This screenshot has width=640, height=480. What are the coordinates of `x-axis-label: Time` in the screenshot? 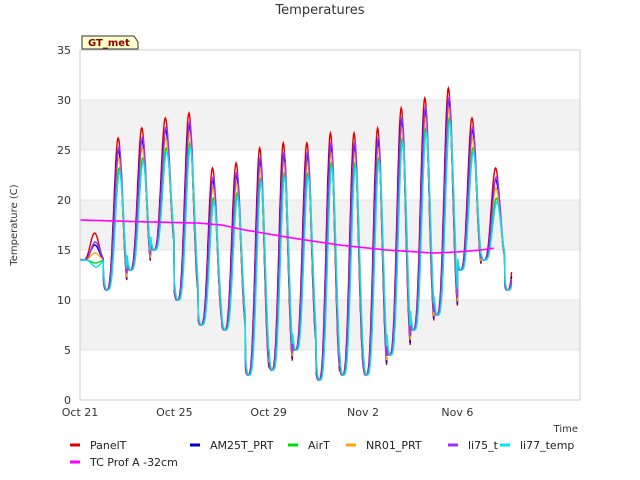 It's located at (565, 429).